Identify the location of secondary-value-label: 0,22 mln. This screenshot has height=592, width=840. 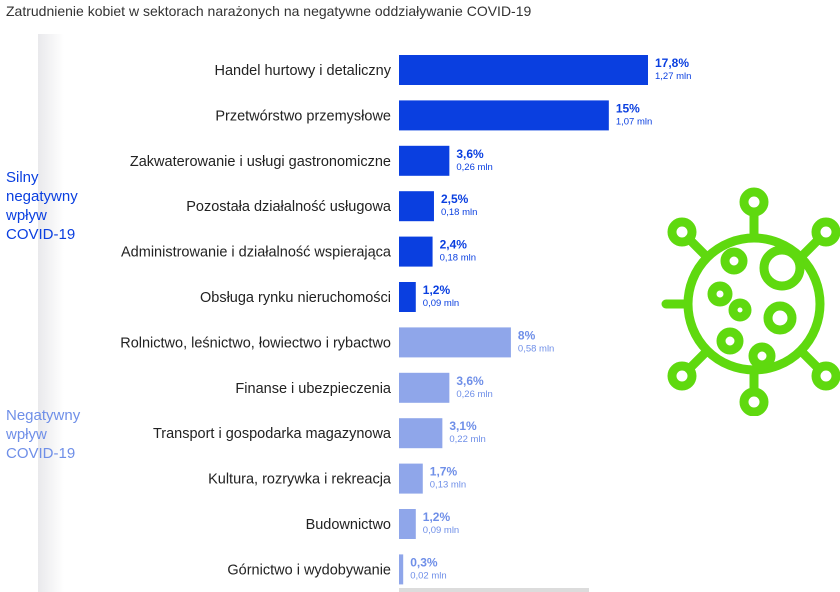
(467, 439).